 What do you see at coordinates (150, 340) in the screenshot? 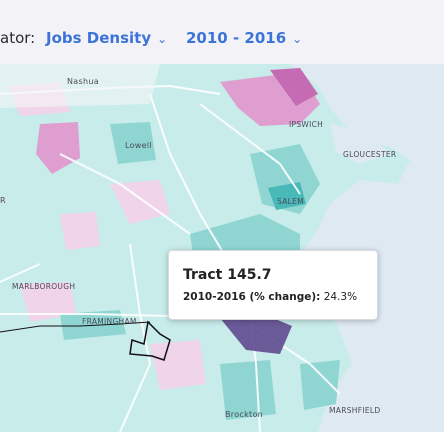
I see `hovered-tract-outline` at bounding box center [150, 340].